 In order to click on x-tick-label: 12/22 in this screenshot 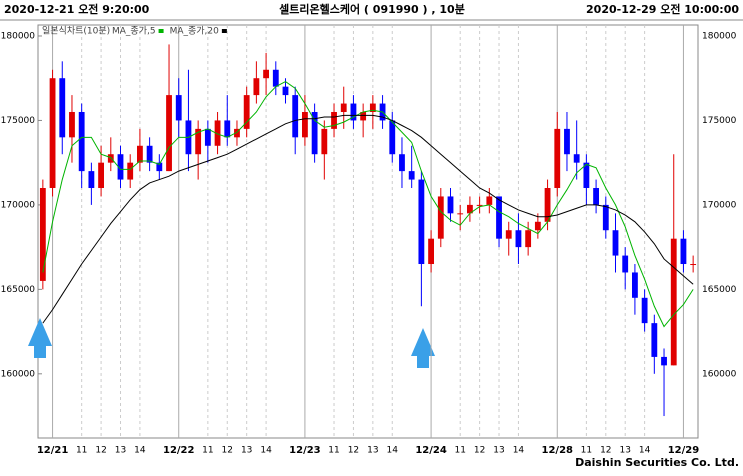, I will do `click(179, 450)`.